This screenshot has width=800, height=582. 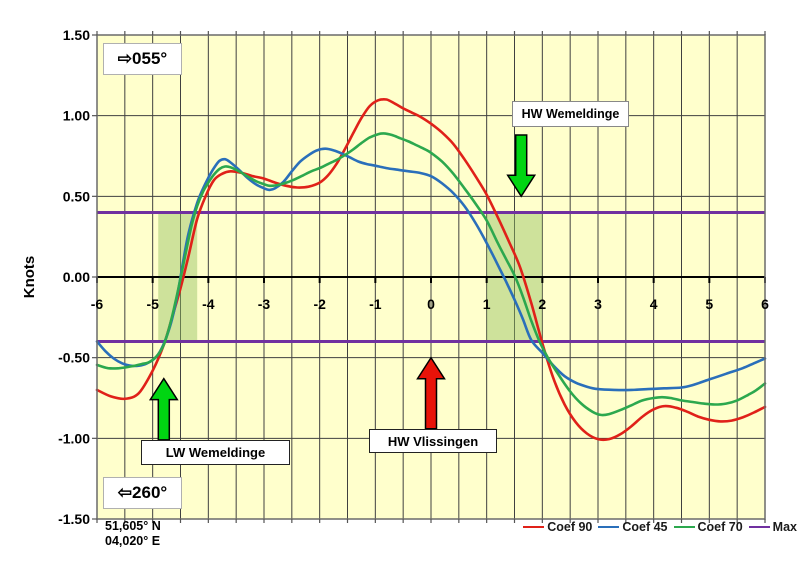 I want to click on hw-vlissingen-box: HW Vlissingen, so click(x=433, y=441).